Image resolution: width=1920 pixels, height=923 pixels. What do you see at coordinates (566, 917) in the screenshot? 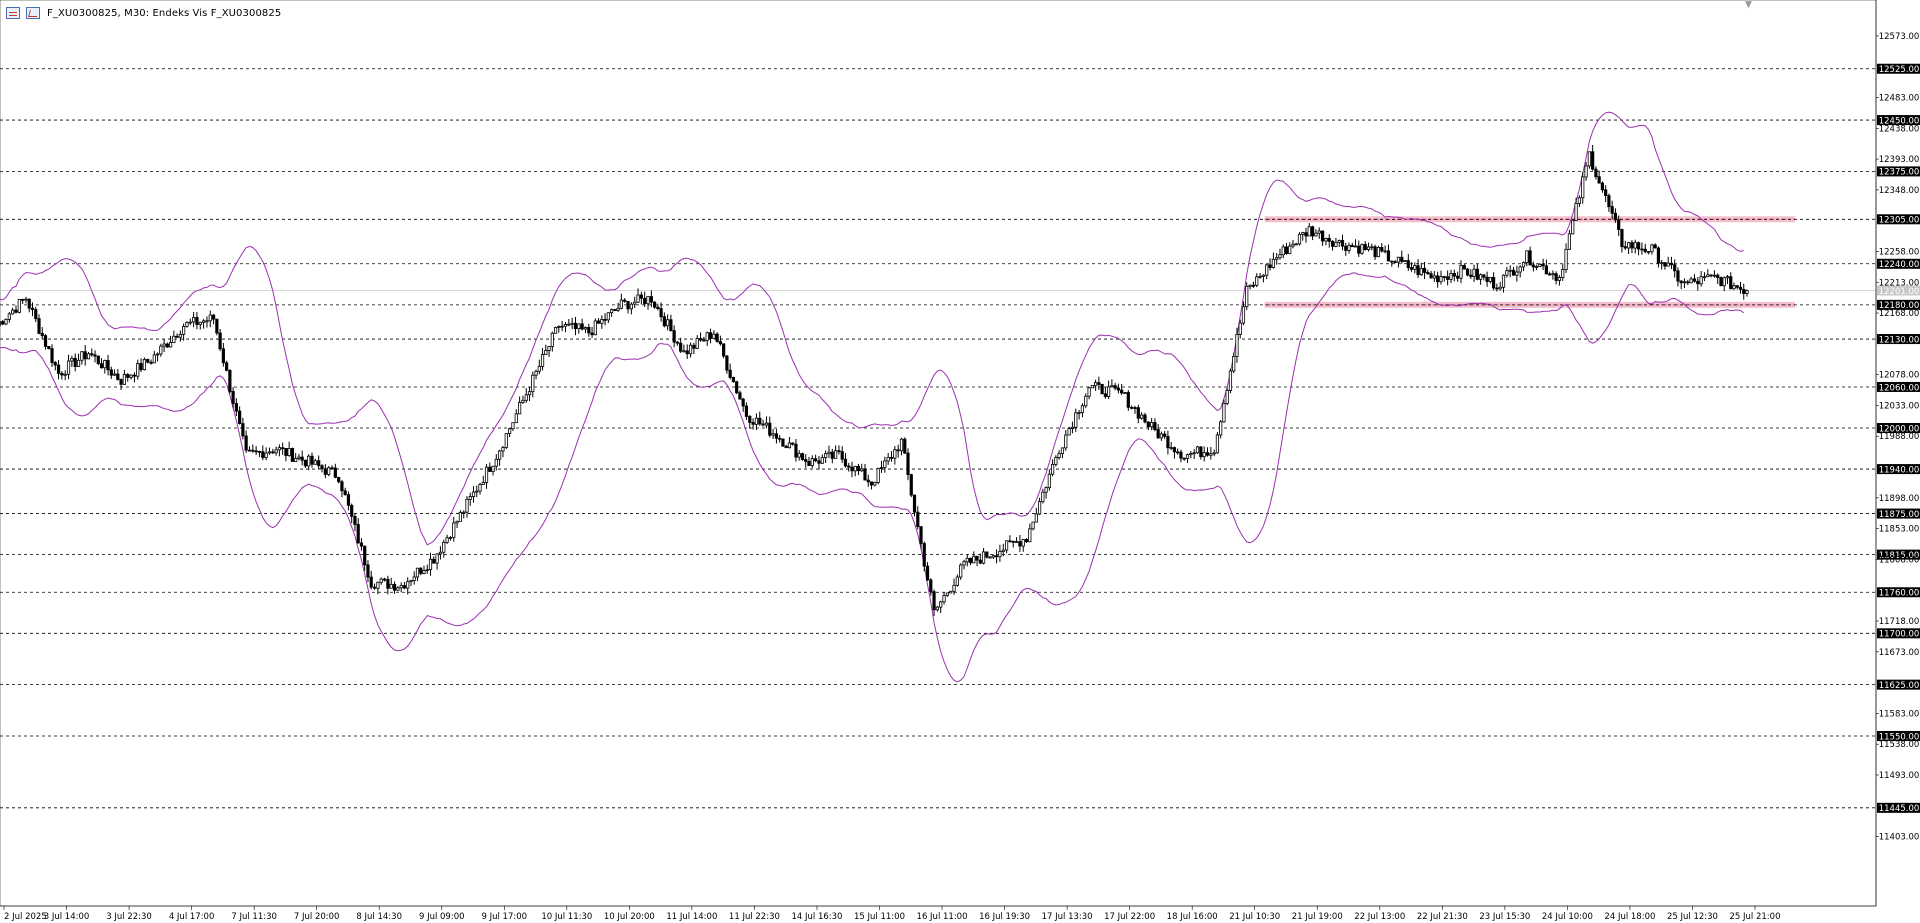
I see `x-tick-label-9: 10 Jul 11:30` at bounding box center [566, 917].